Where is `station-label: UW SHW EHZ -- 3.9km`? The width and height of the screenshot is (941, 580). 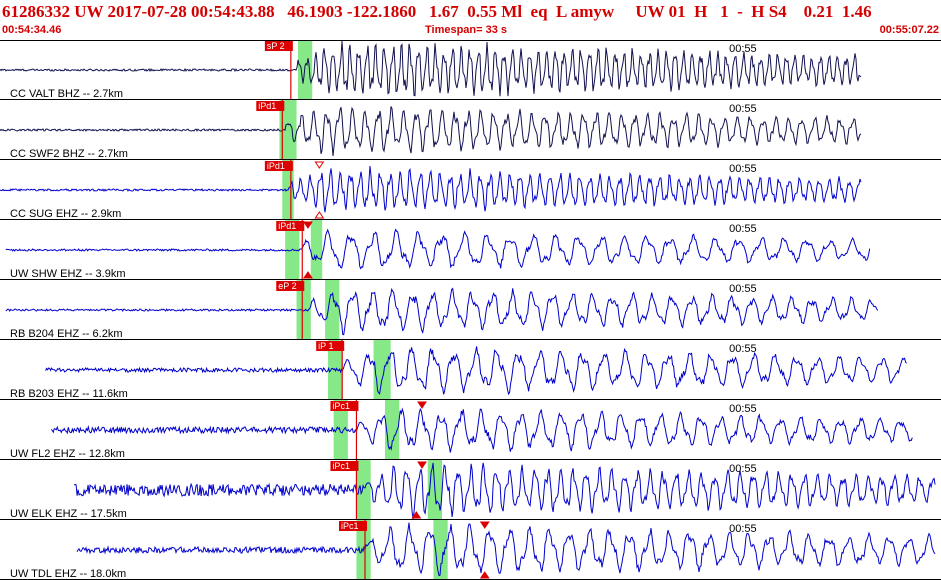 station-label: UW SHW EHZ -- 3.9km is located at coordinates (68, 274).